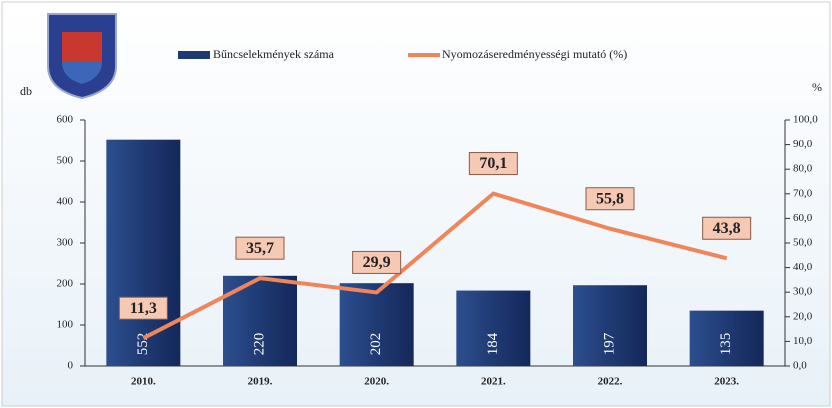 This screenshot has height=408, width=832. I want to click on y-tick-label: 200, so click(65, 284).